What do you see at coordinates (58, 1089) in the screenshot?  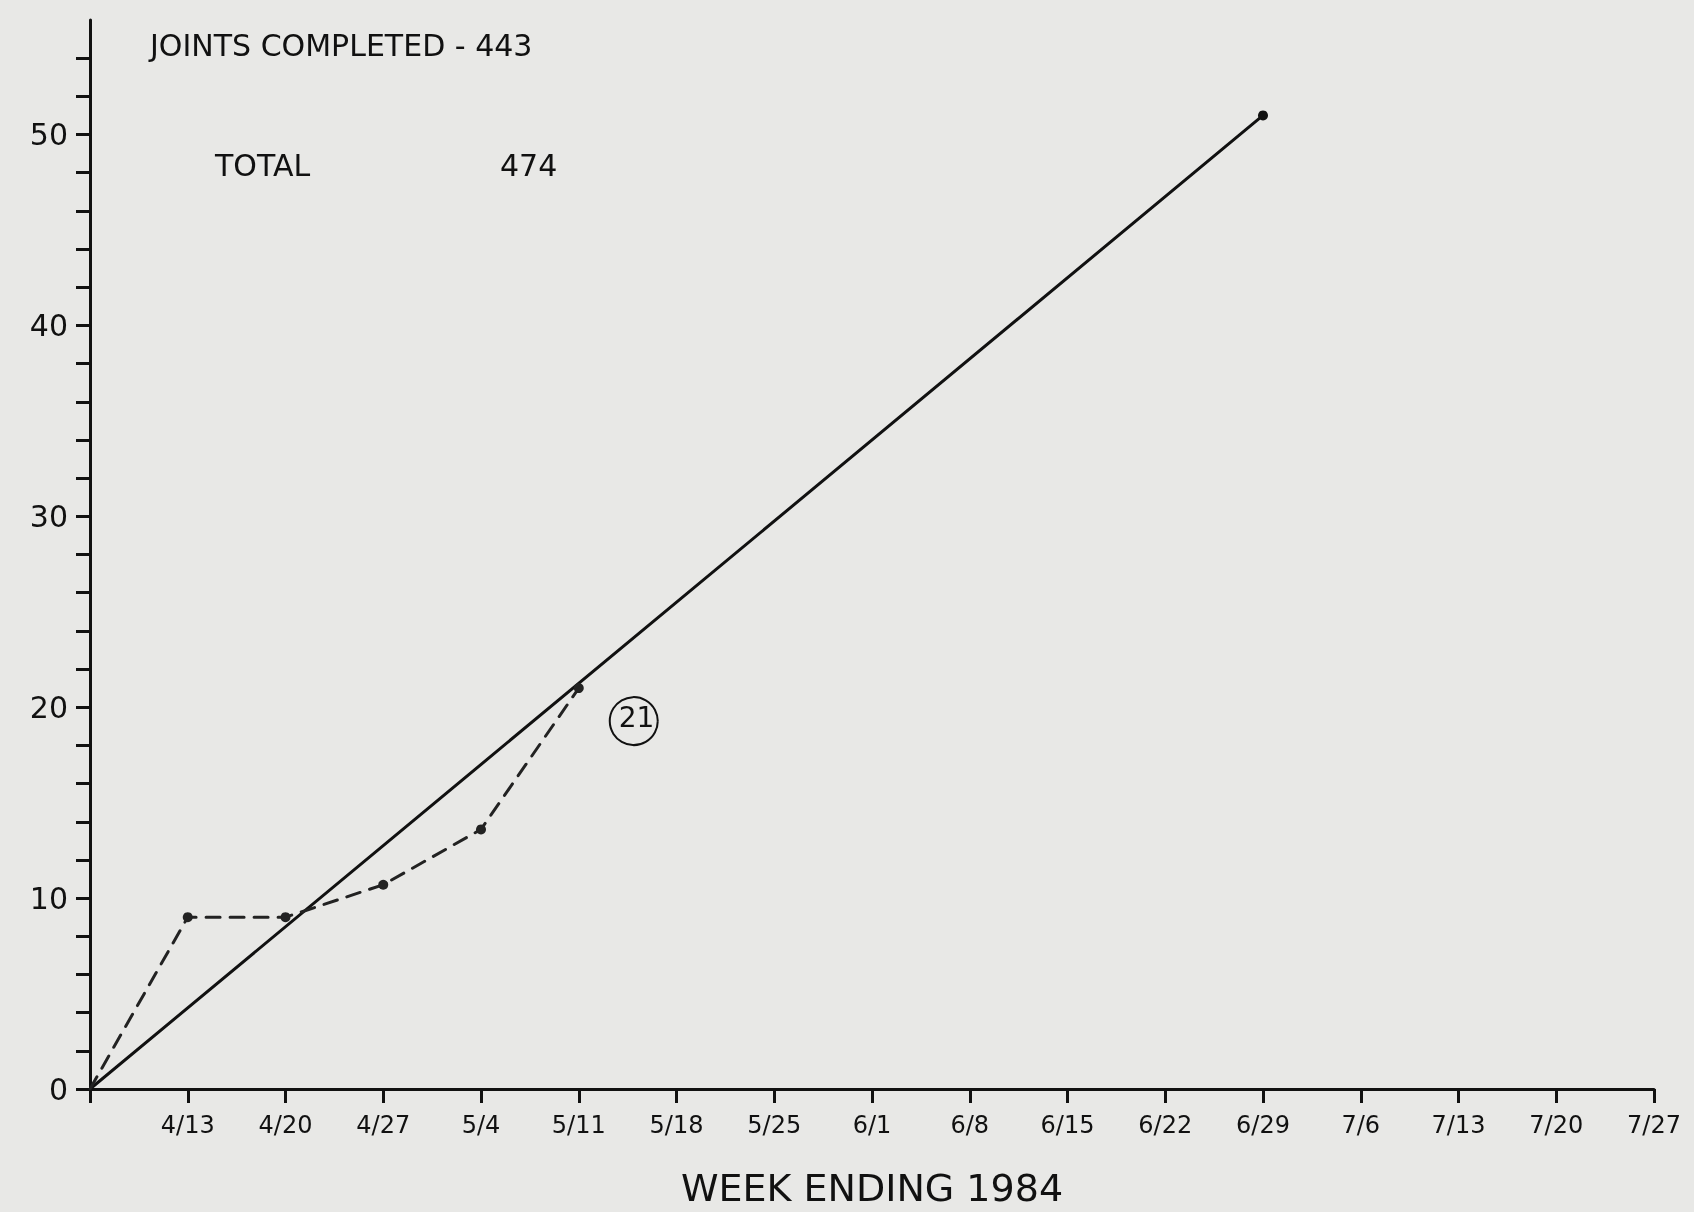 I see `y-tick-label: 0` at bounding box center [58, 1089].